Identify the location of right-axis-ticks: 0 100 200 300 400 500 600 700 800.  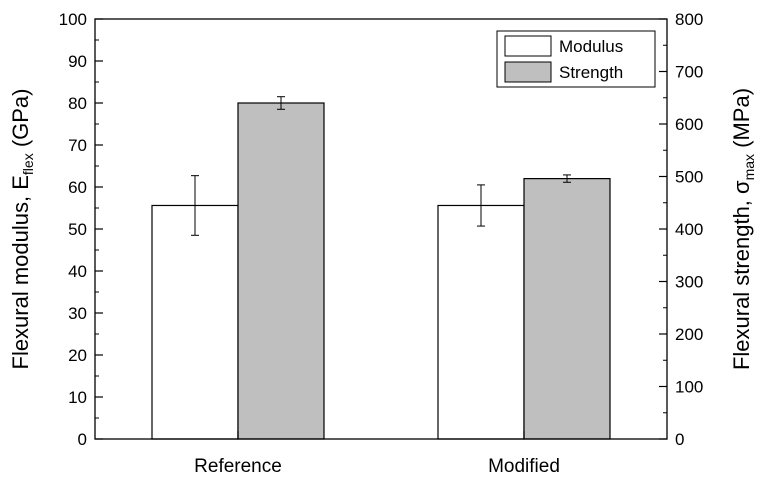
(681, 229).